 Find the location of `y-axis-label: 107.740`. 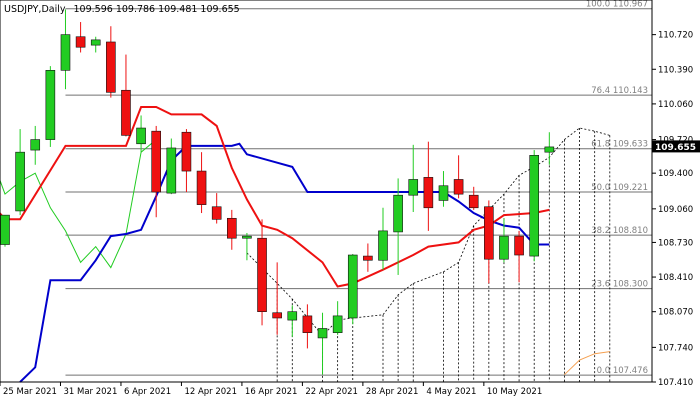

y-axis-label: 107.740 is located at coordinates (675, 348).